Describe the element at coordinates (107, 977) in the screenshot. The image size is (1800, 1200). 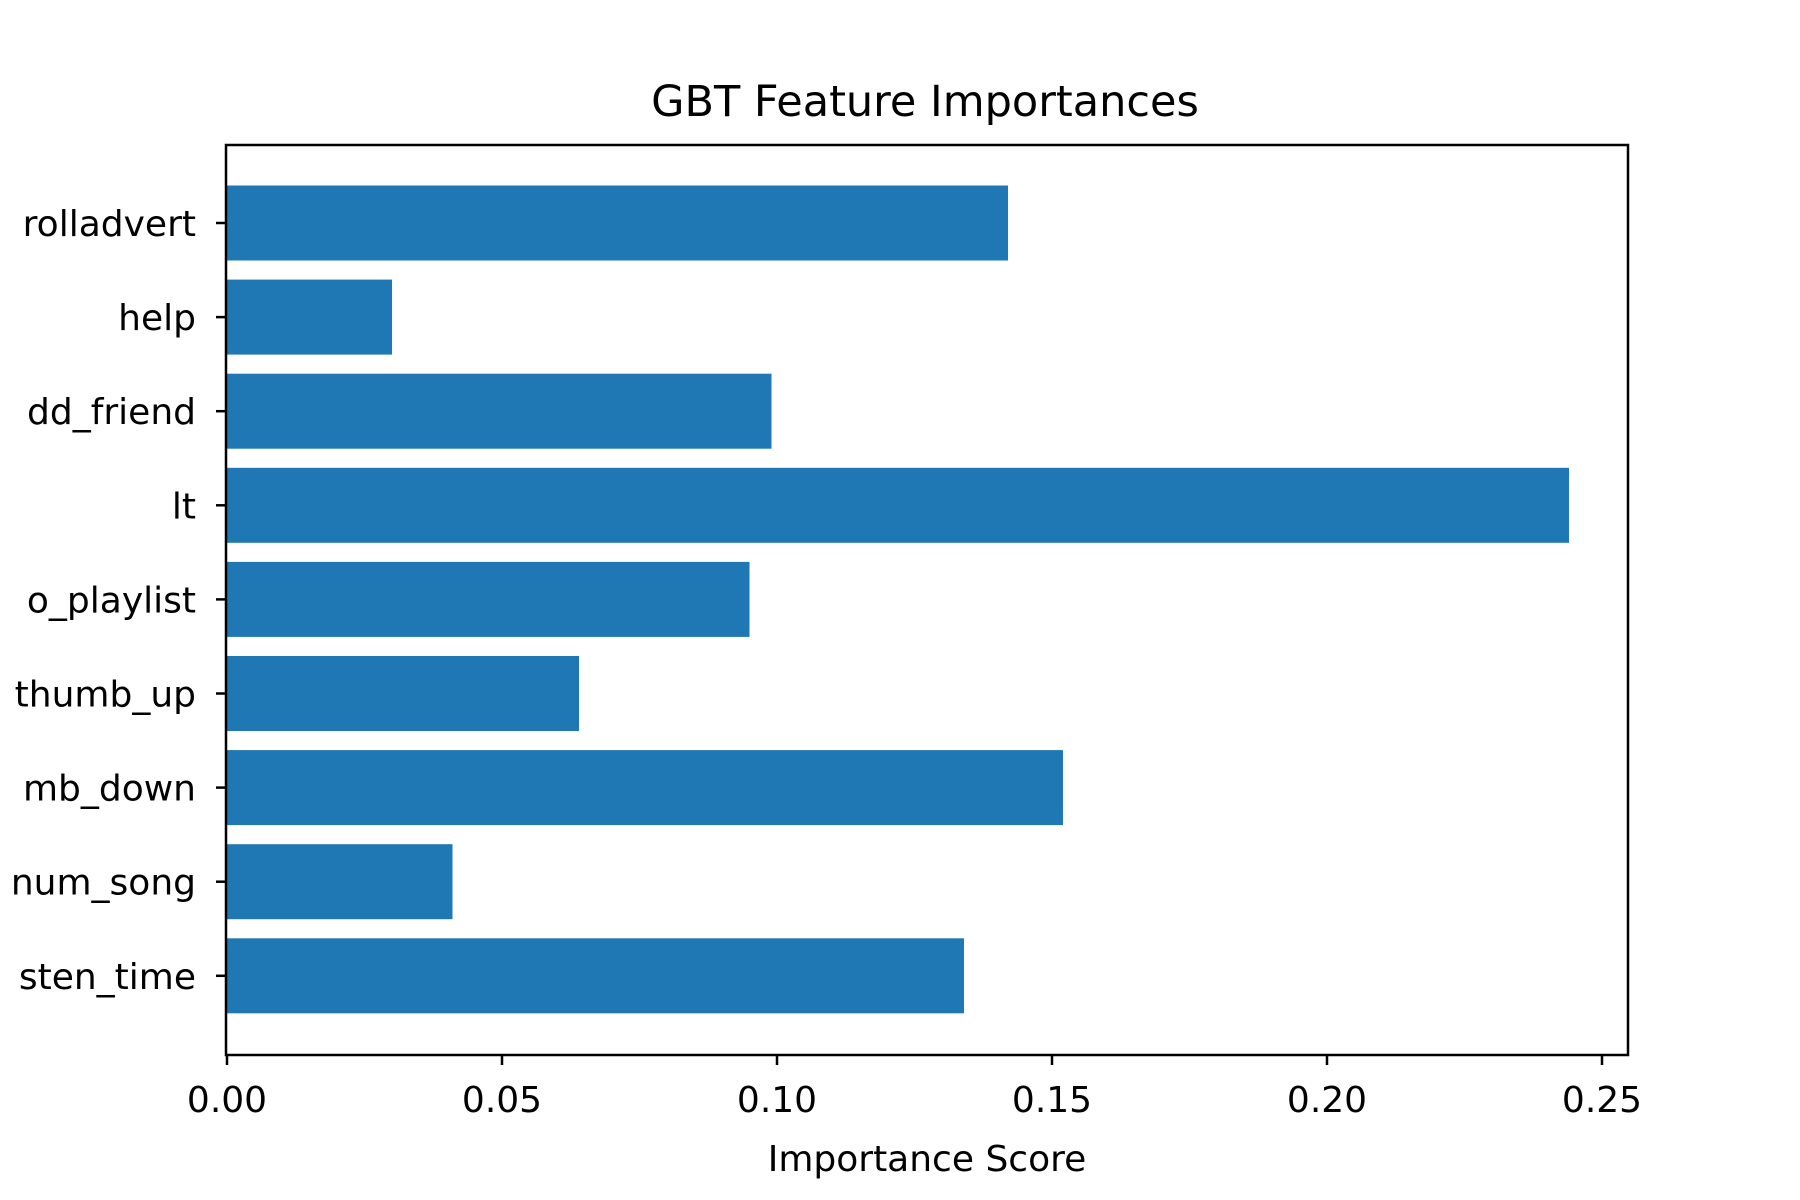
I see `y-tick-label: sten_time` at that location.